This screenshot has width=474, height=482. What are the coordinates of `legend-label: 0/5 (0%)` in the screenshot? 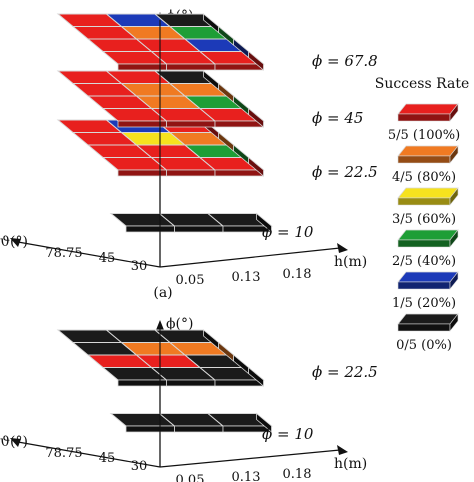 It's located at (424, 345).